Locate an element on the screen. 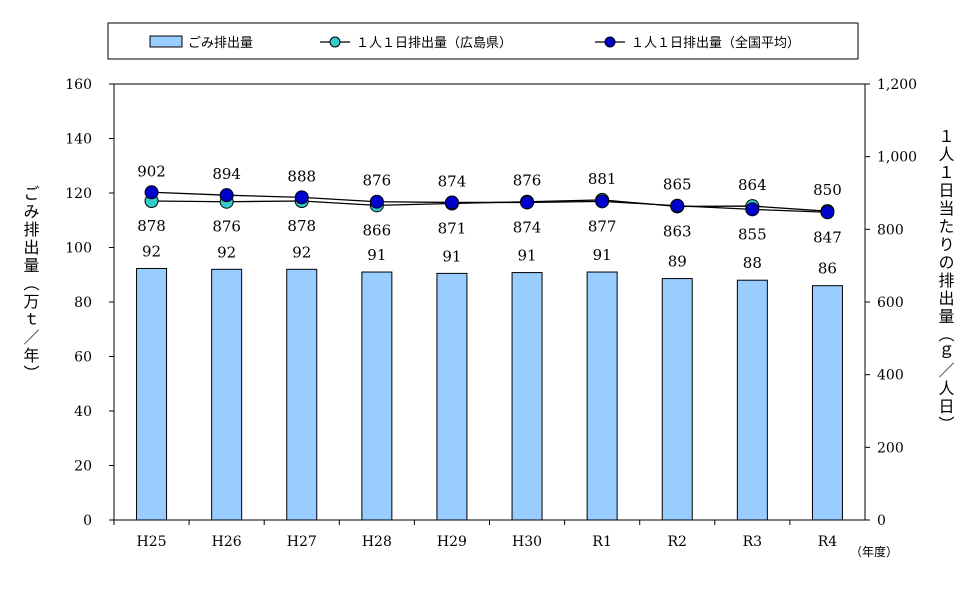 The width and height of the screenshot is (973, 590). hiroshima-value-label: 871 is located at coordinates (452, 229).